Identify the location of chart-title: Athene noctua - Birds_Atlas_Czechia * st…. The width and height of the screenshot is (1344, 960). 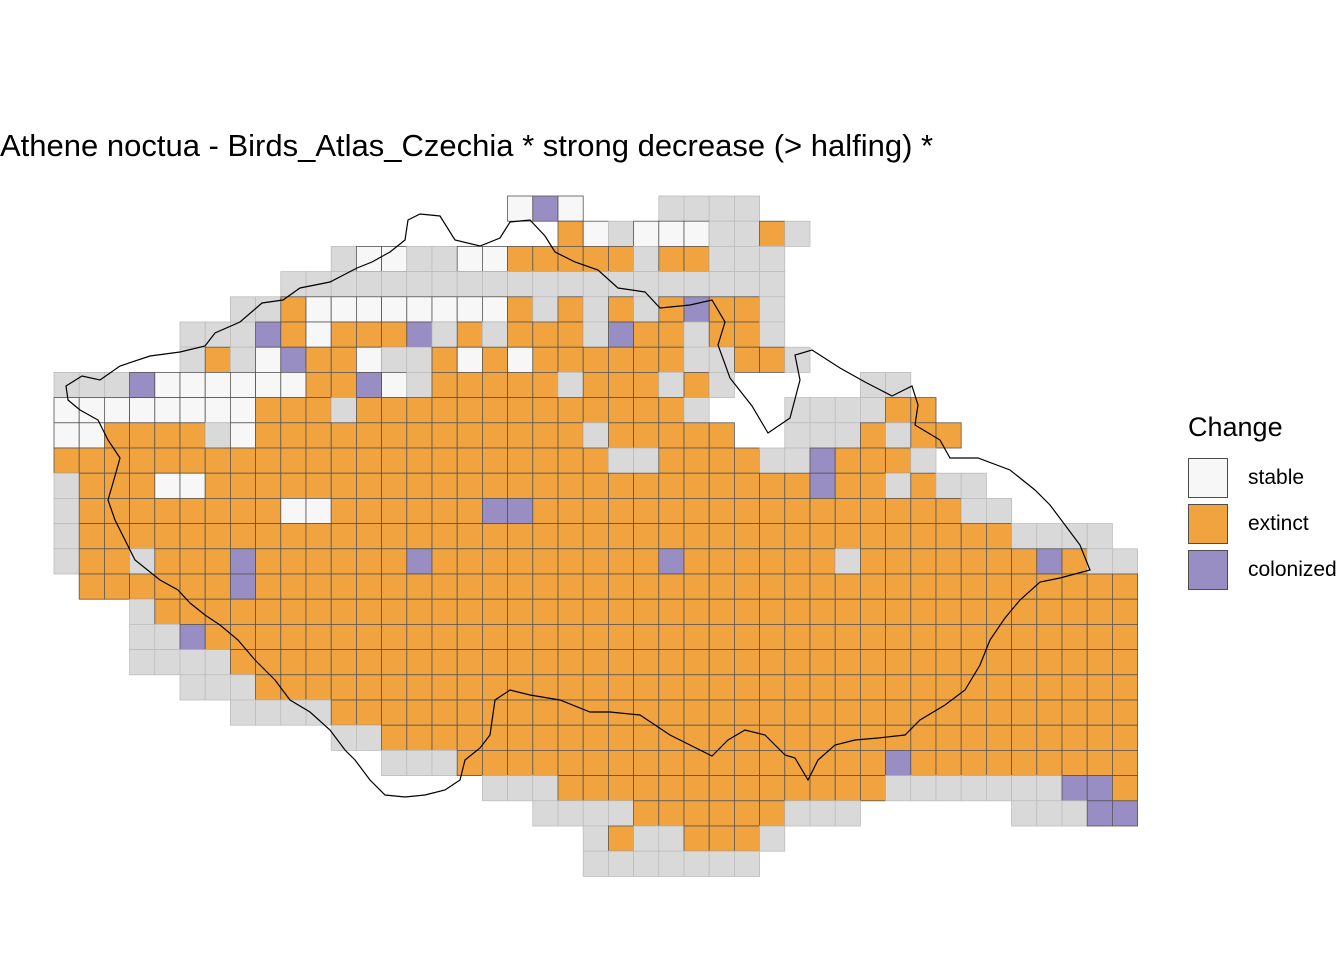
(467, 145).